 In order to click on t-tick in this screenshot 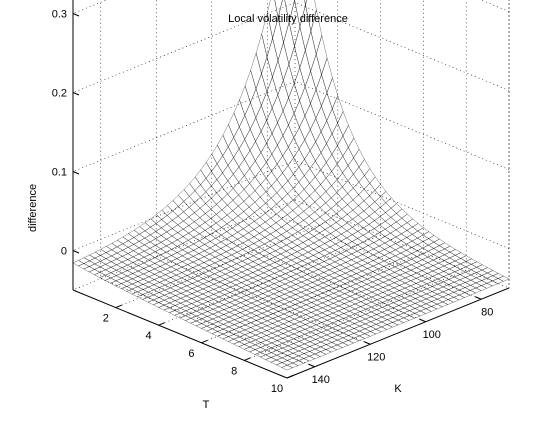, I will do `click(204, 341)`.